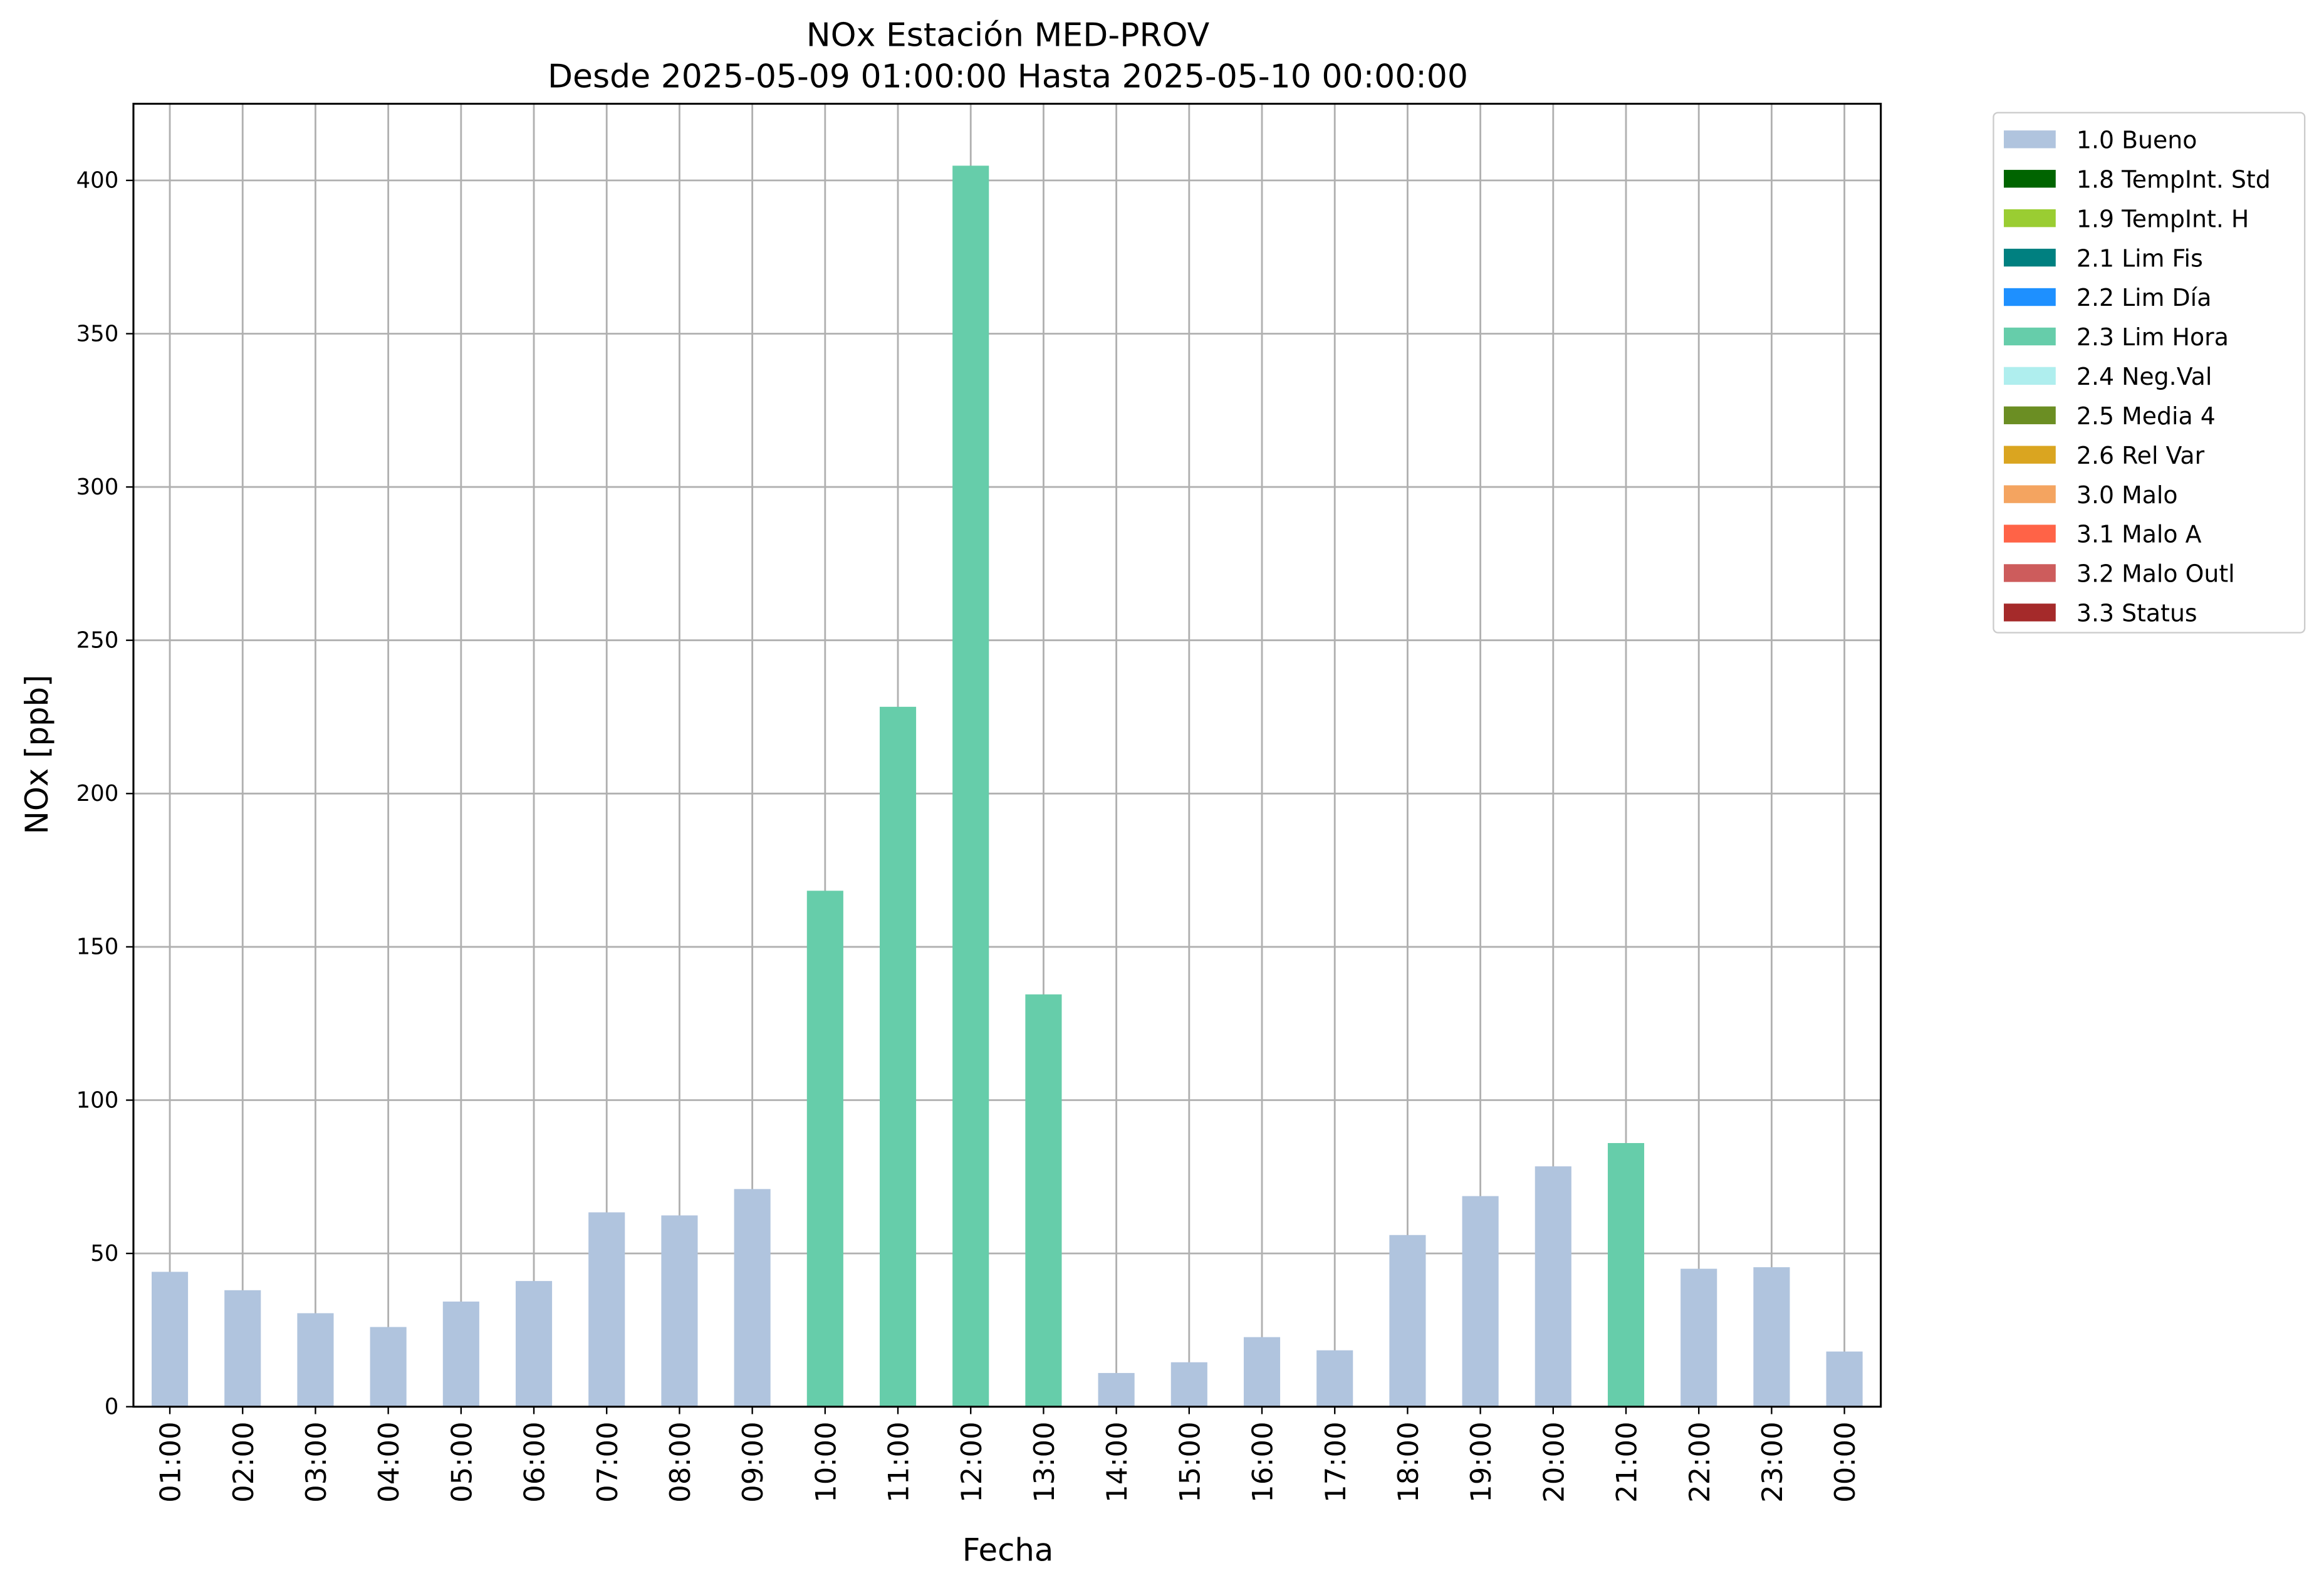  What do you see at coordinates (170, 1462) in the screenshot?
I see `x-tick-label: 01:00` at bounding box center [170, 1462].